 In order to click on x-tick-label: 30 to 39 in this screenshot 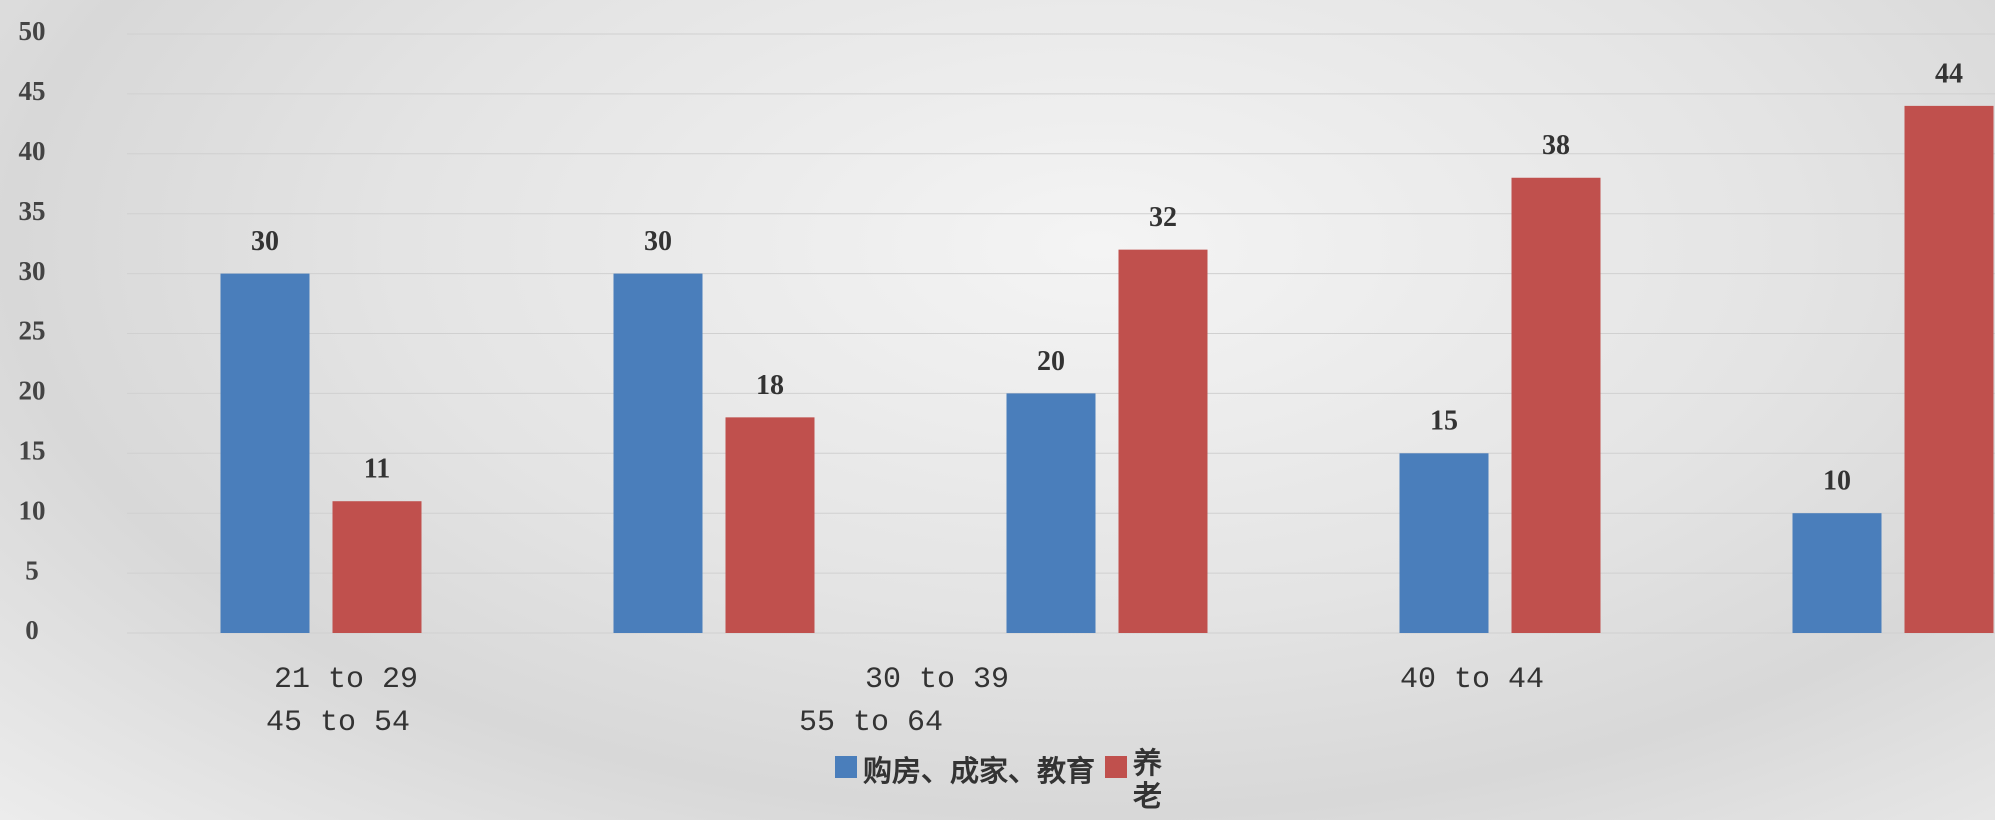, I will do `click(937, 680)`.